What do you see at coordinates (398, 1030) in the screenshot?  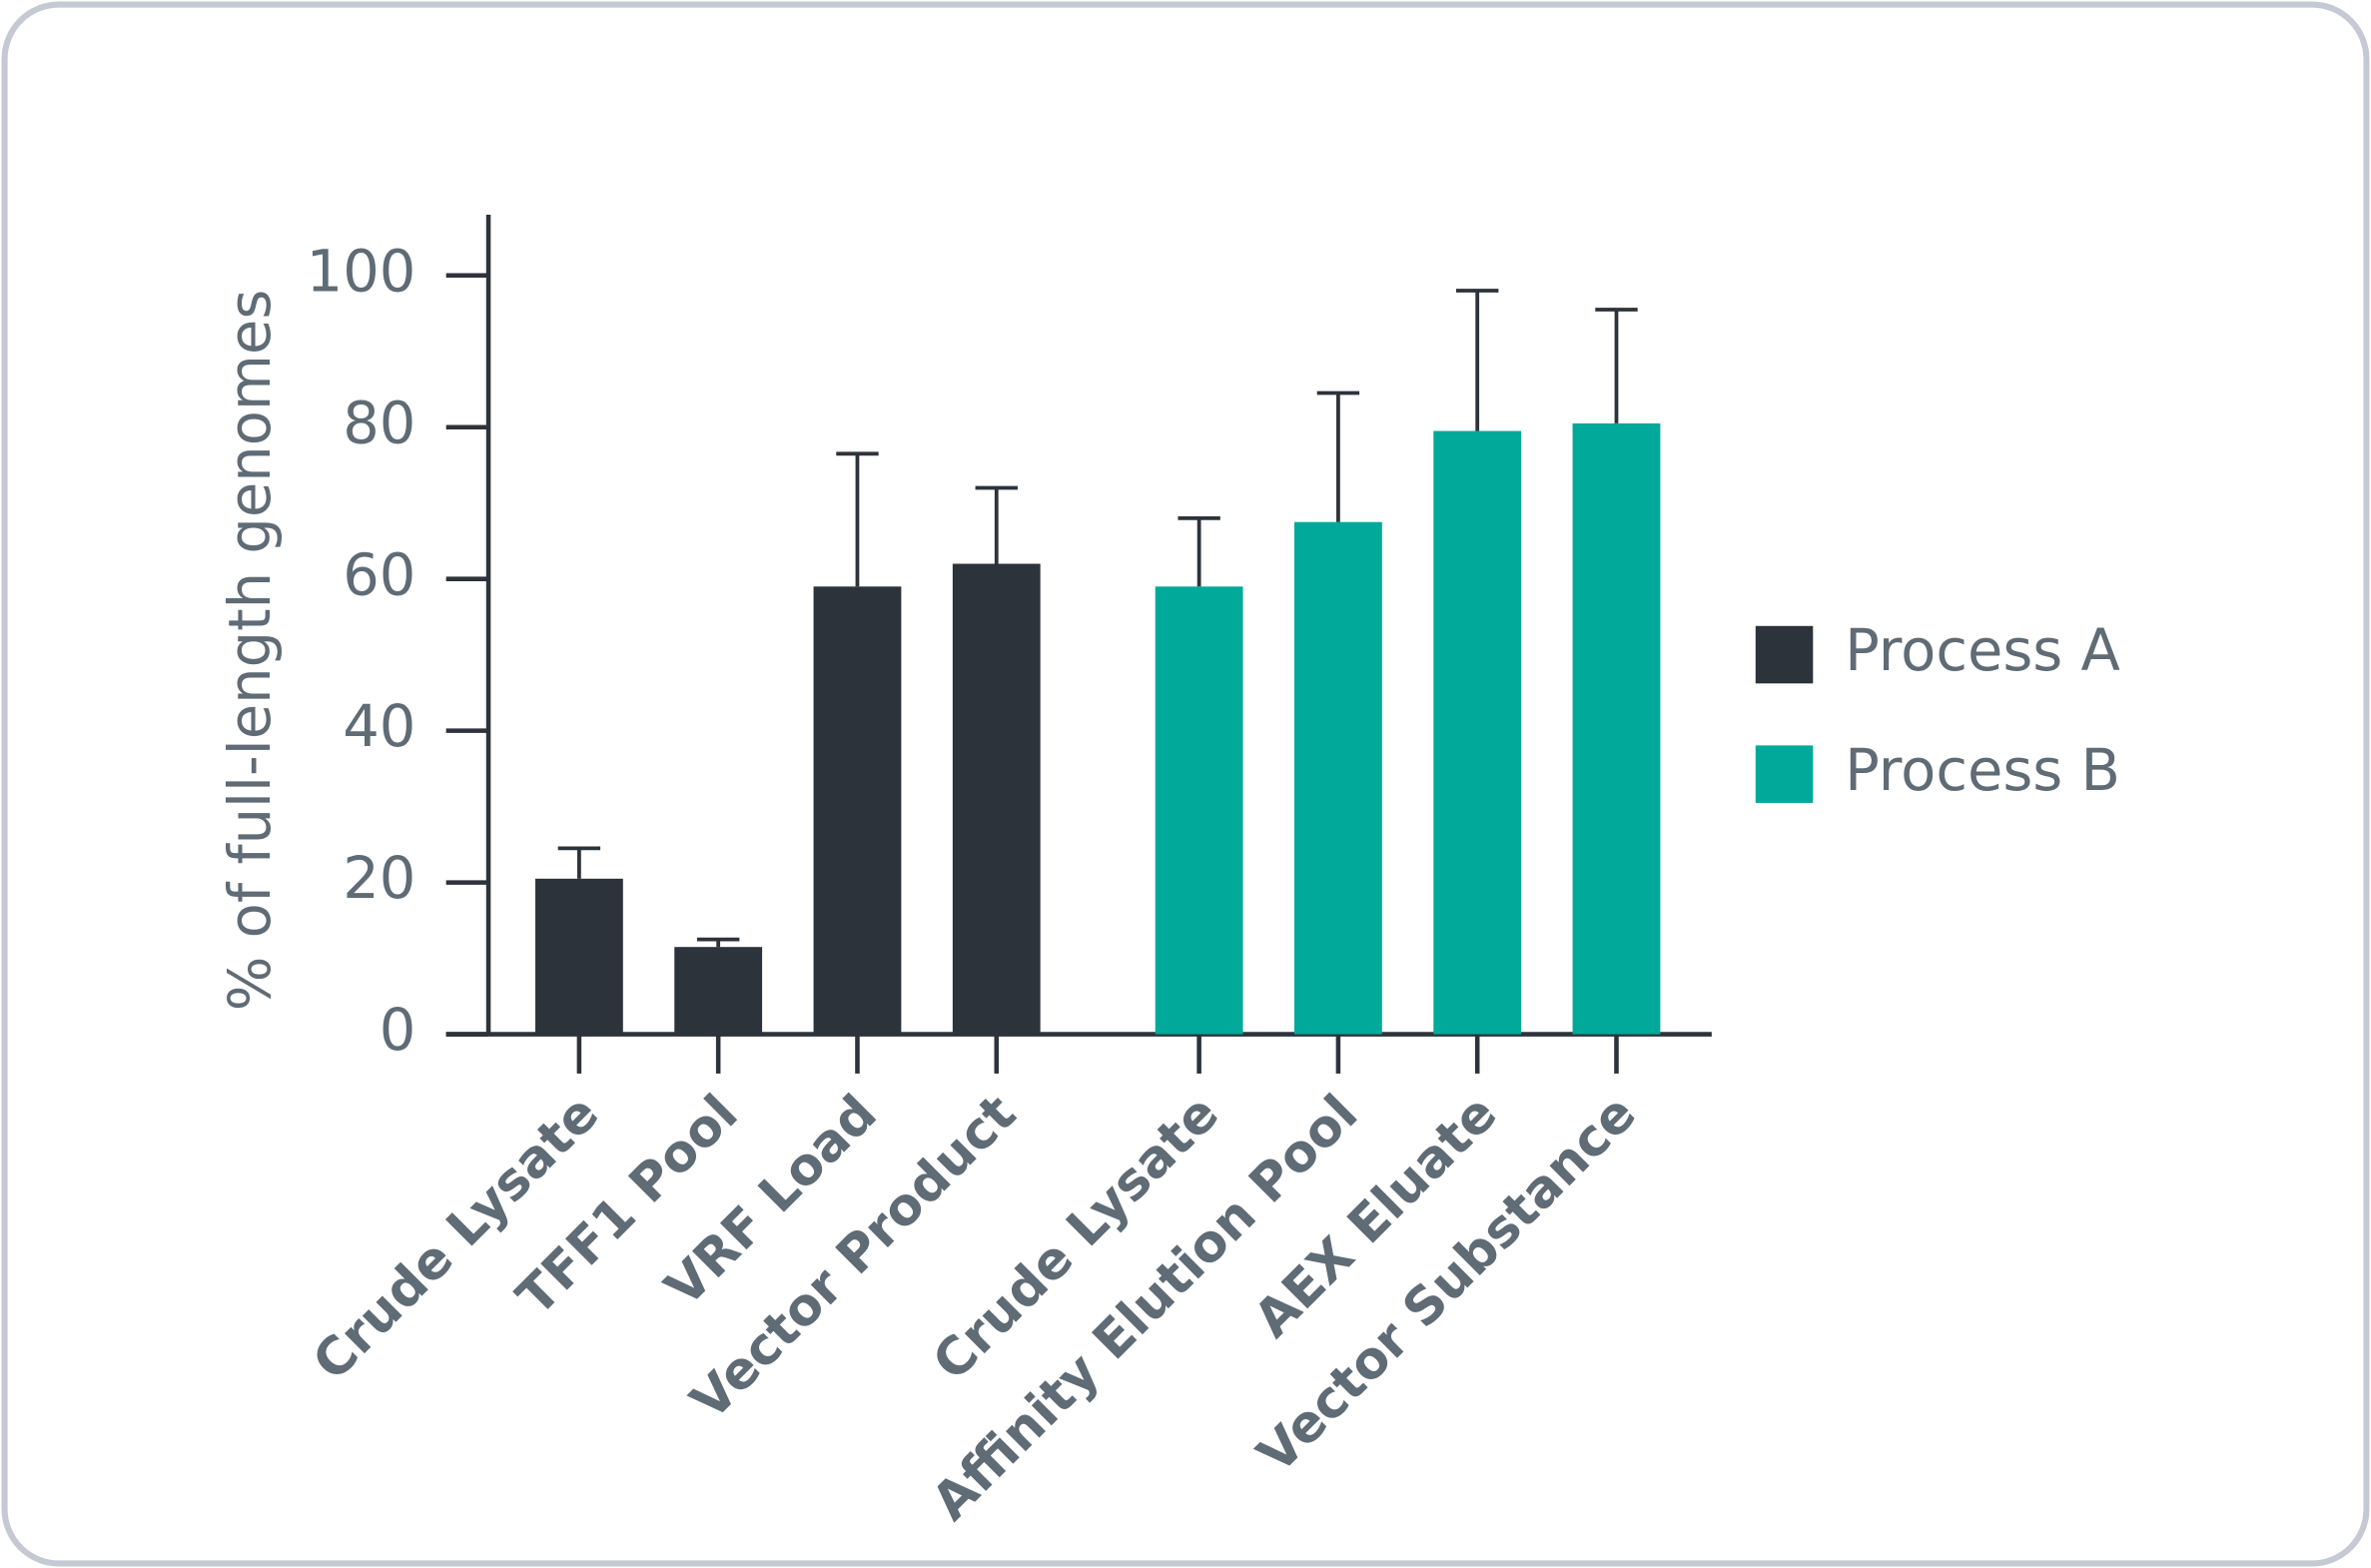 I see `y-tick-label: 0` at bounding box center [398, 1030].